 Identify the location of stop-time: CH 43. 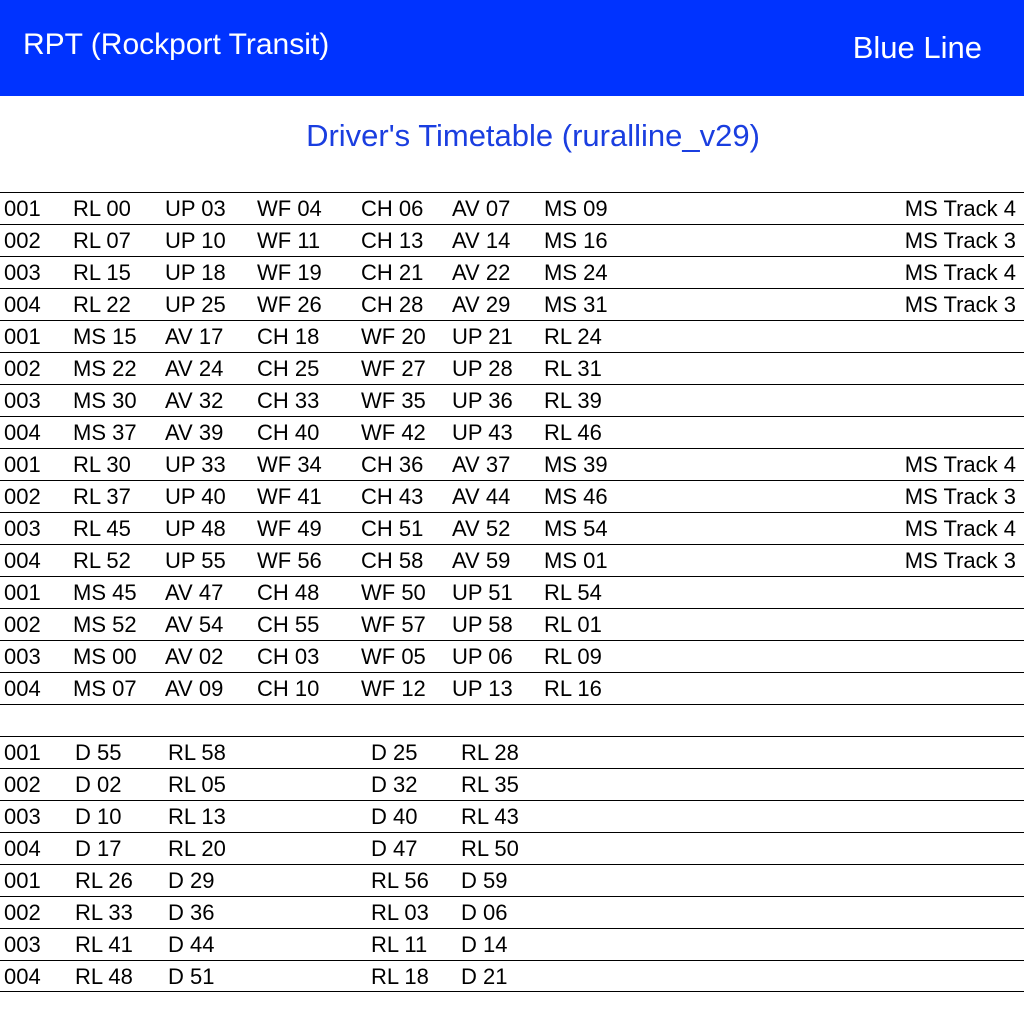
(392, 496).